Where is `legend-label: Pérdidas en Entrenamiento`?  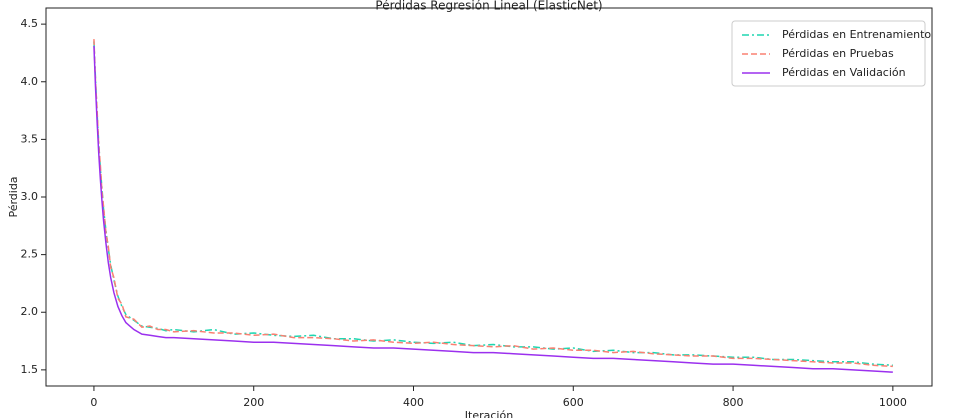 legend-label: Pérdidas en Entrenamiento is located at coordinates (856, 34).